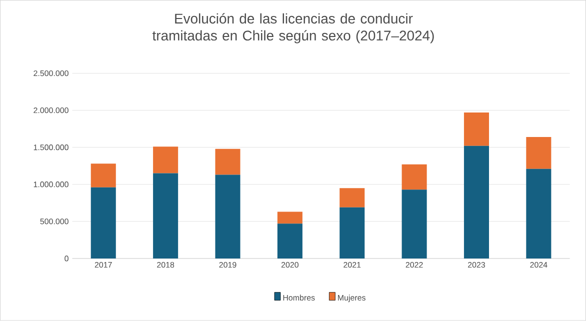 This screenshot has width=586, height=321. Describe the element at coordinates (293, 28) in the screenshot. I see `chart-title: Evolución de las licencias de conducir tramitadas en Chile según sexo (2017–2024)` at that location.